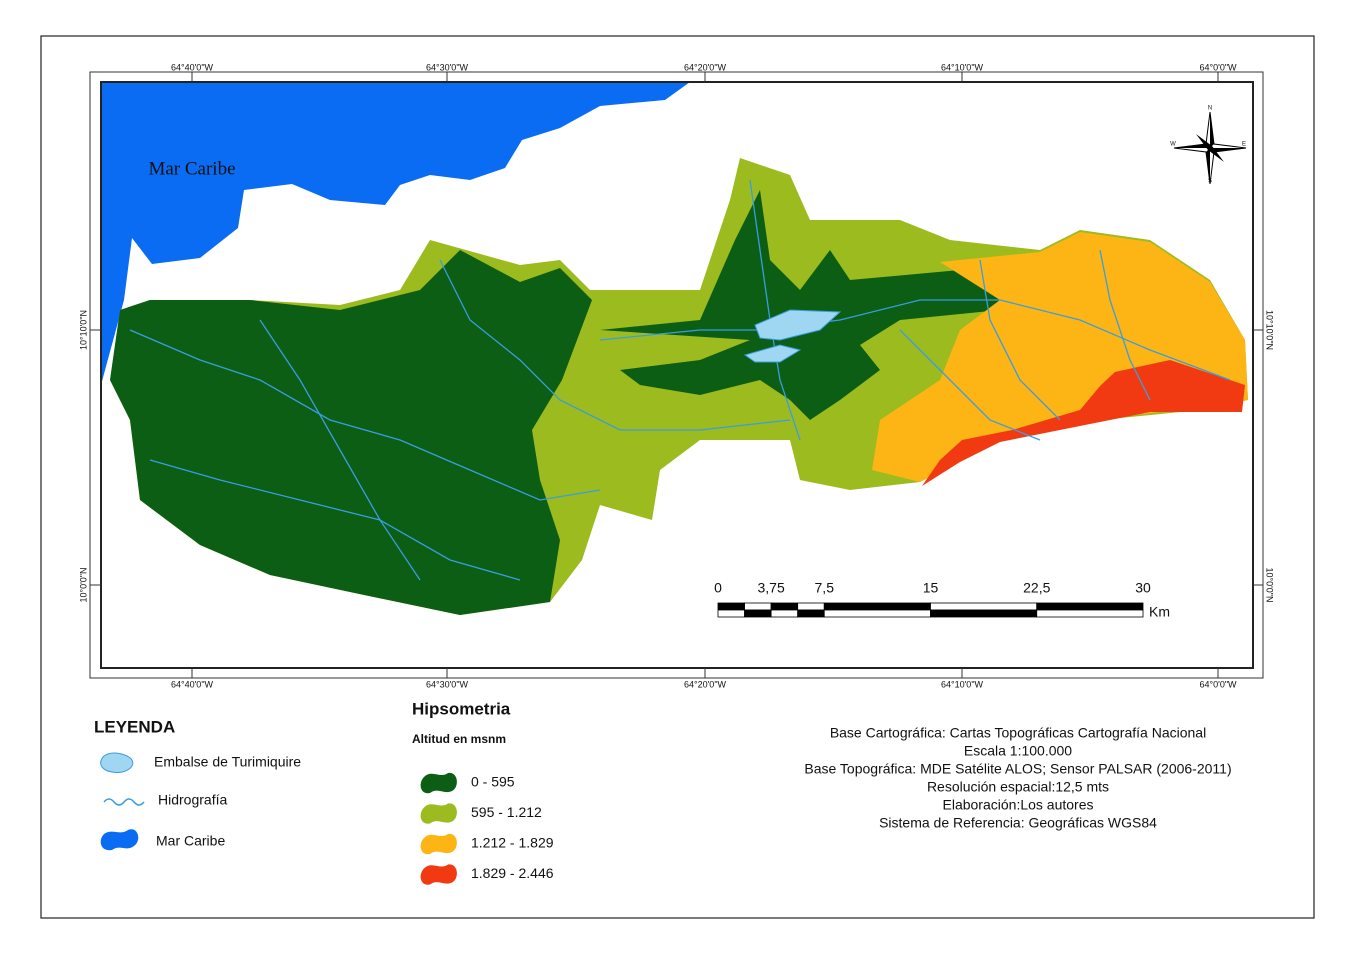  What do you see at coordinates (461, 708) in the screenshot?
I see `hypsometry-title: Hipsometria` at bounding box center [461, 708].